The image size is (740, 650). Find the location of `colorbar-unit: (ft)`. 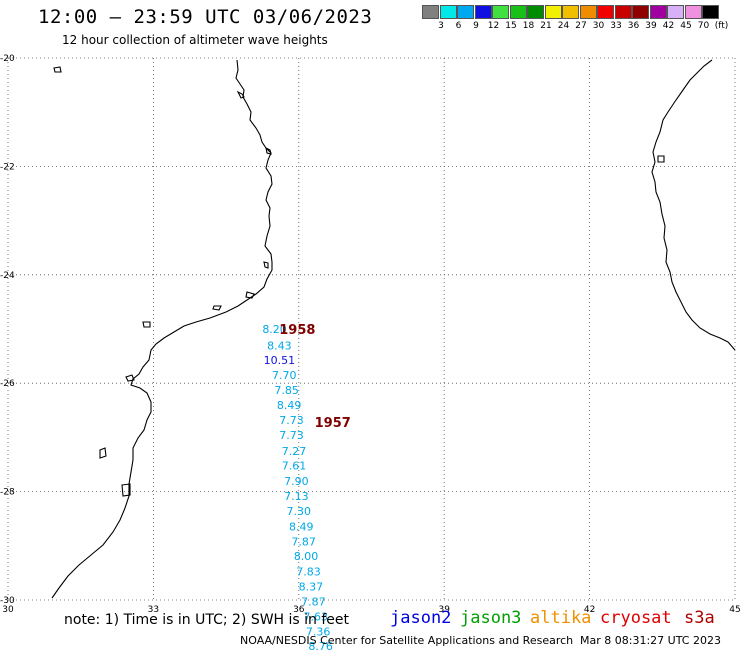

colorbar-unit: (ft) is located at coordinates (721, 26).